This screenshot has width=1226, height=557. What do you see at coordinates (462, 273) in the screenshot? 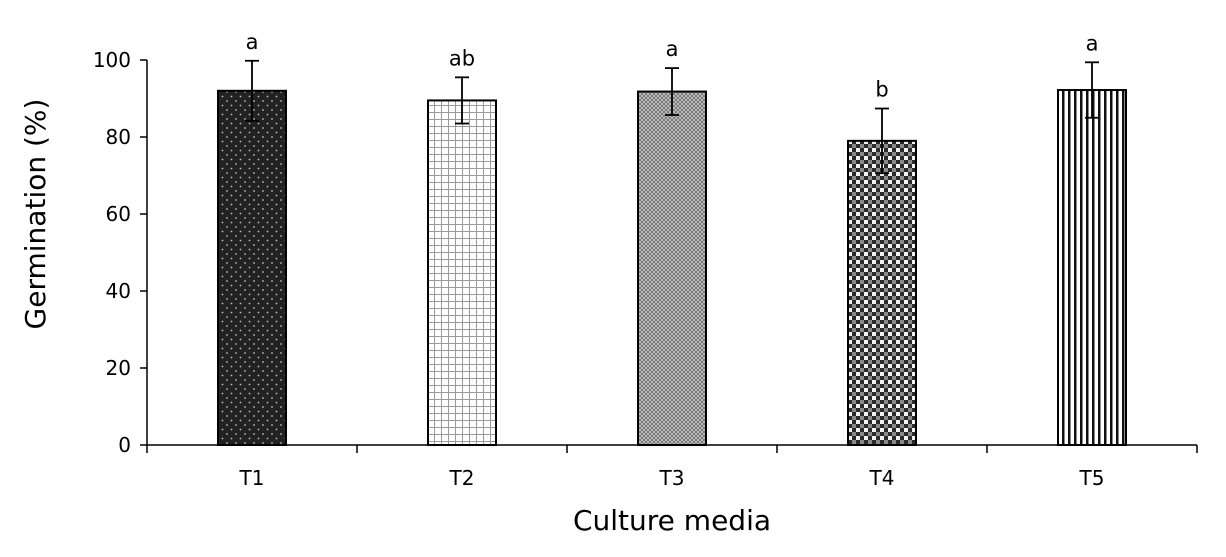
I see `bar-t2` at bounding box center [462, 273].